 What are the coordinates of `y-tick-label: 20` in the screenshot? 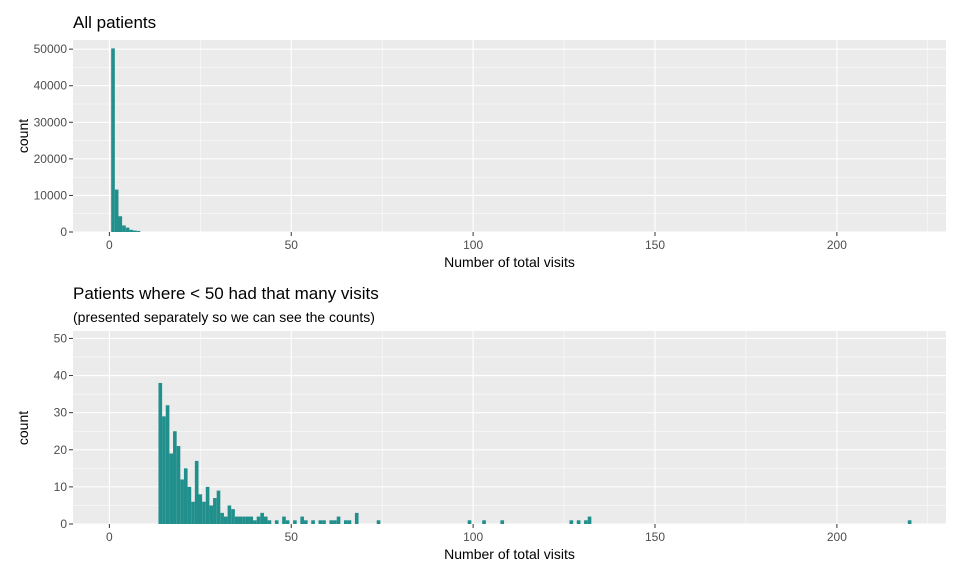 It's located at (61, 450).